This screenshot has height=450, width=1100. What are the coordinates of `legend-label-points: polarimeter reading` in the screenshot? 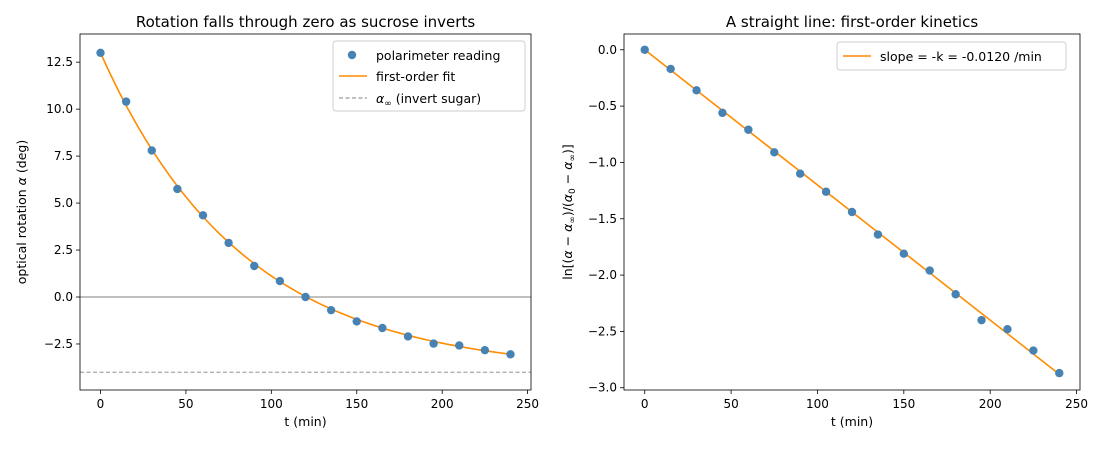 It's located at (438, 55).